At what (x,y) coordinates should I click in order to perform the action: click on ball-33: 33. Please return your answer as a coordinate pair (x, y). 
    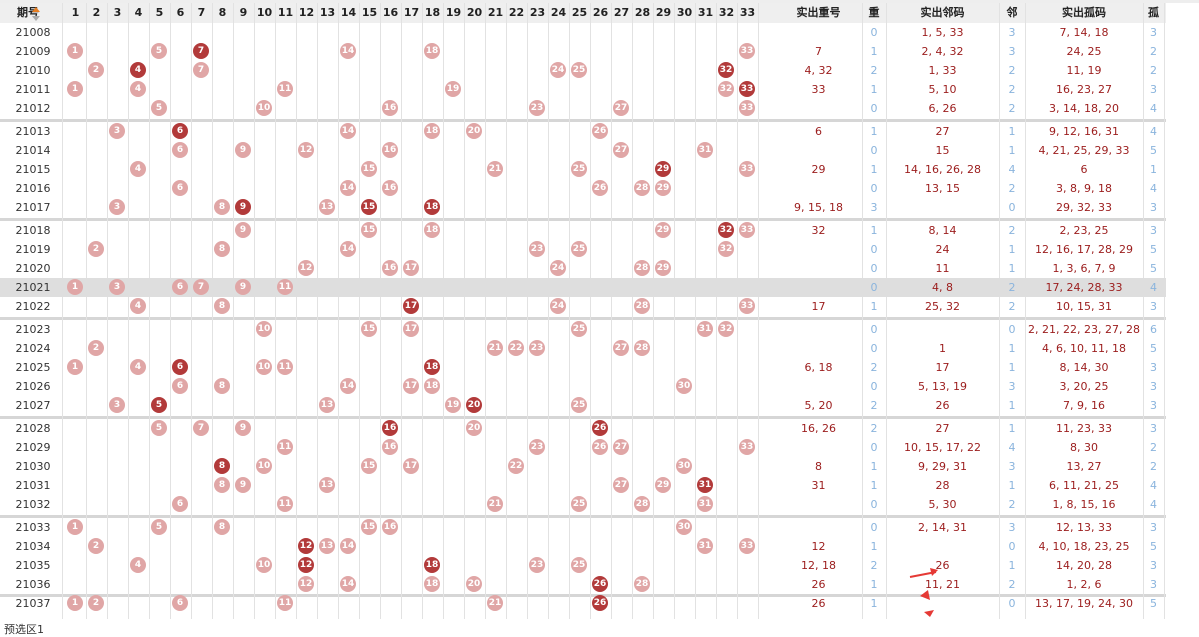
    Looking at the image, I should click on (747, 447).